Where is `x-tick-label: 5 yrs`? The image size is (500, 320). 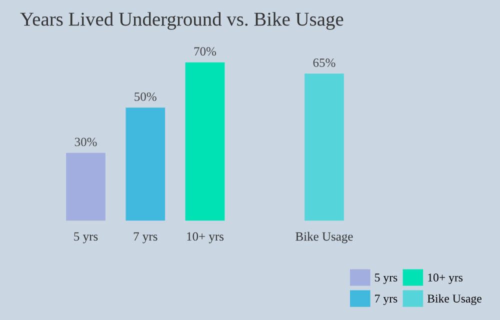
x-tick-label: 5 yrs is located at coordinates (86, 238).